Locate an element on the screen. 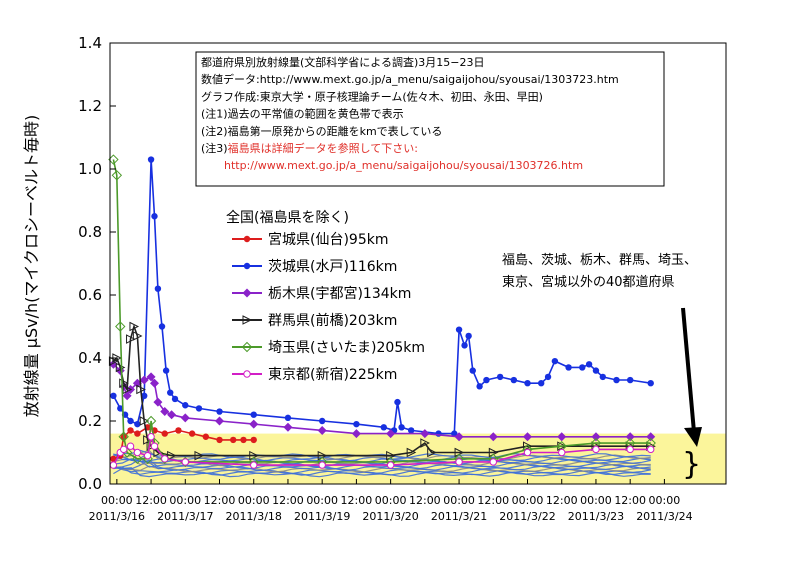 This screenshot has width=800, height=566. note-red-part: 福島県は詳細データを参照して下さい: is located at coordinates (323, 148).